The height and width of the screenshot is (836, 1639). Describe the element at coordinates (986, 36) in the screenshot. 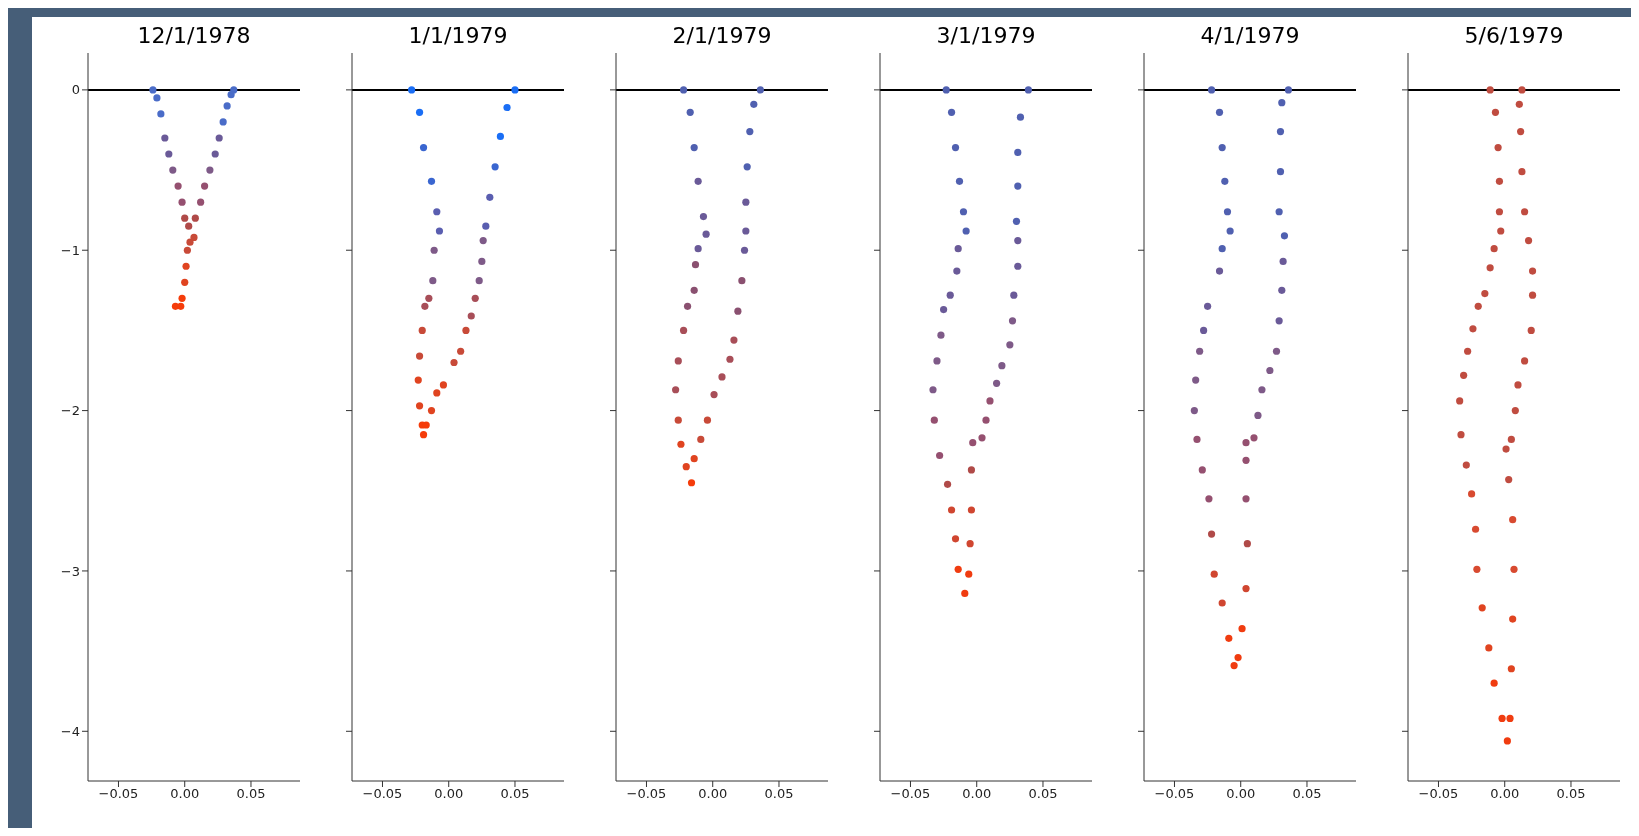

I see `chart-title: 3/1/1979` at that location.